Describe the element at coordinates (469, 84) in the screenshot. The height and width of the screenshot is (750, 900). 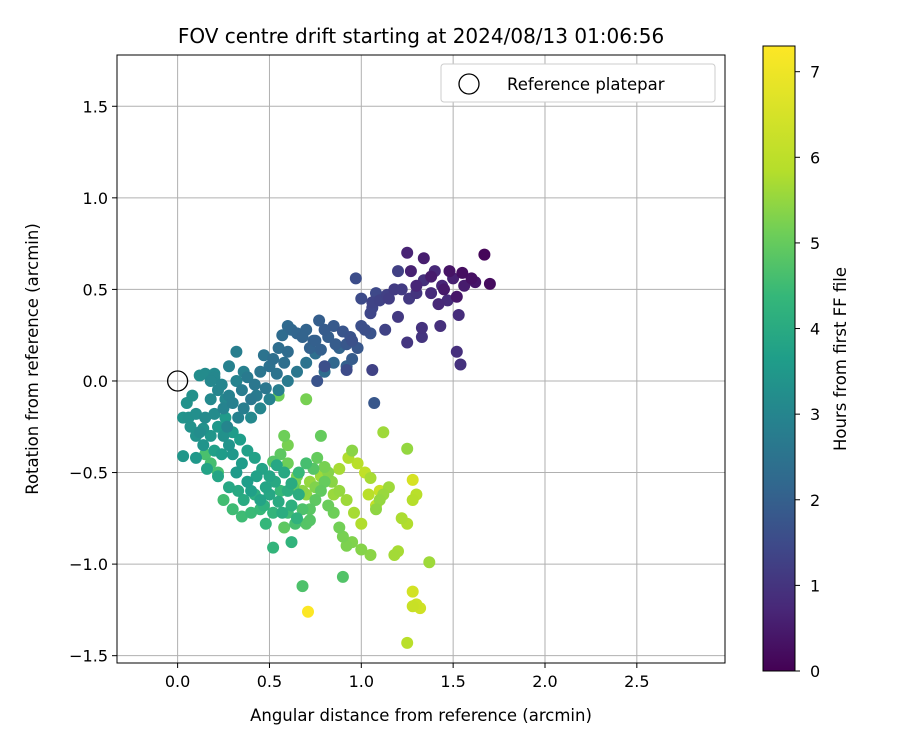
I see `legend-marker-icon` at that location.